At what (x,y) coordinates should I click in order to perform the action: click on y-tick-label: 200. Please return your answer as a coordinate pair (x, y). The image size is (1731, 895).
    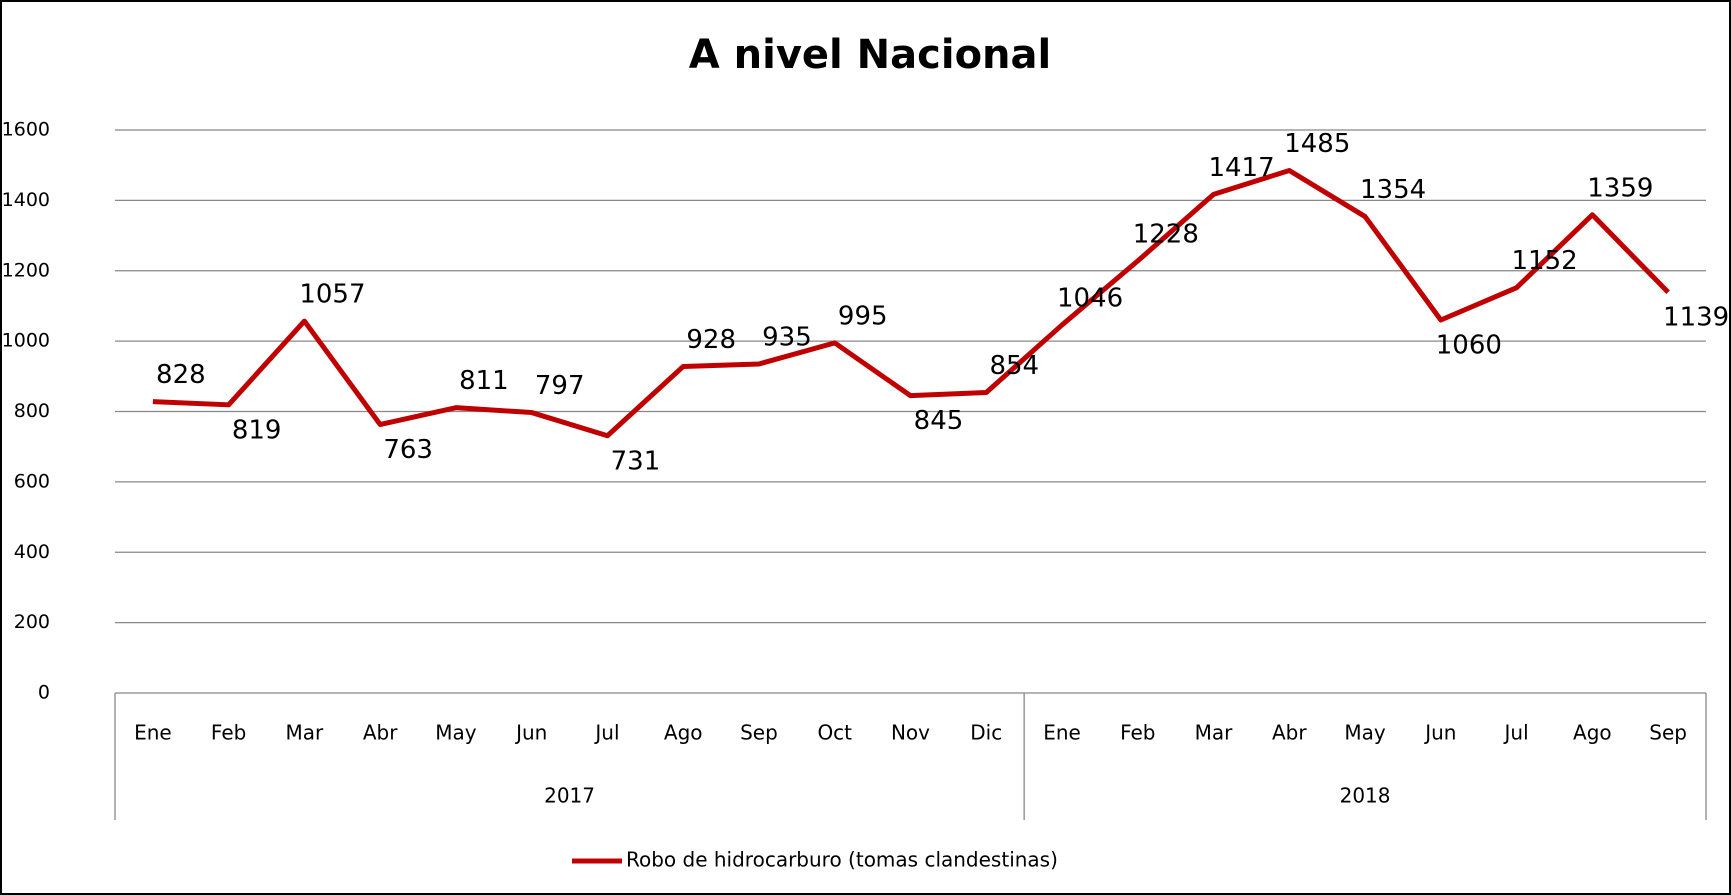
    Looking at the image, I should click on (32, 622).